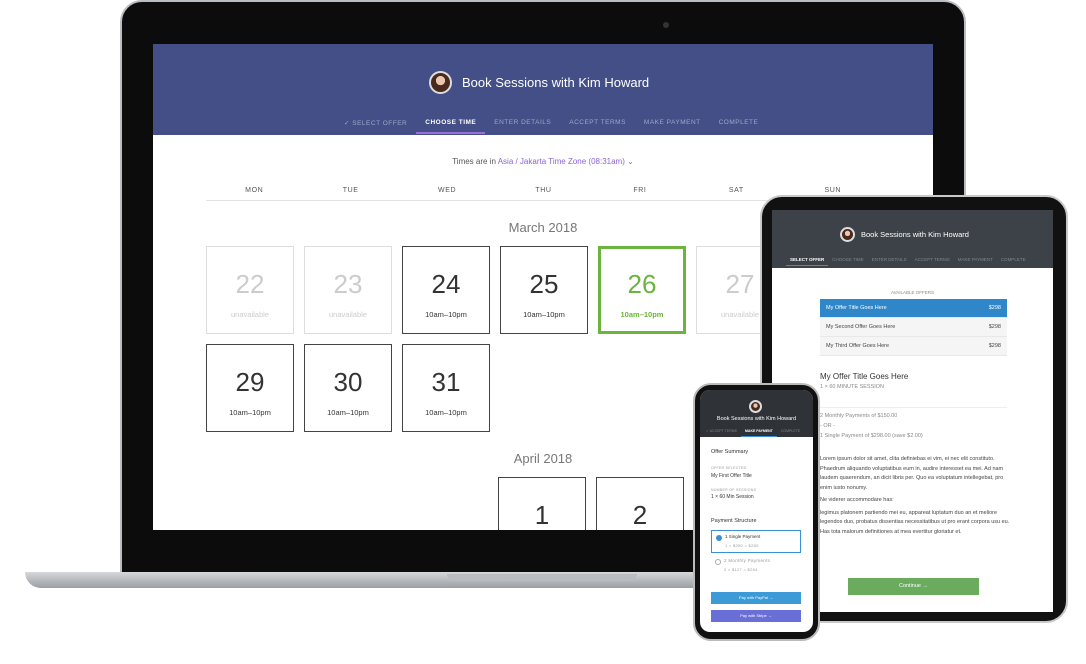 Image resolution: width=1086 pixels, height=664 pixels. I want to click on offer-item: My Offer Title Goes Here $298, so click(913, 308).